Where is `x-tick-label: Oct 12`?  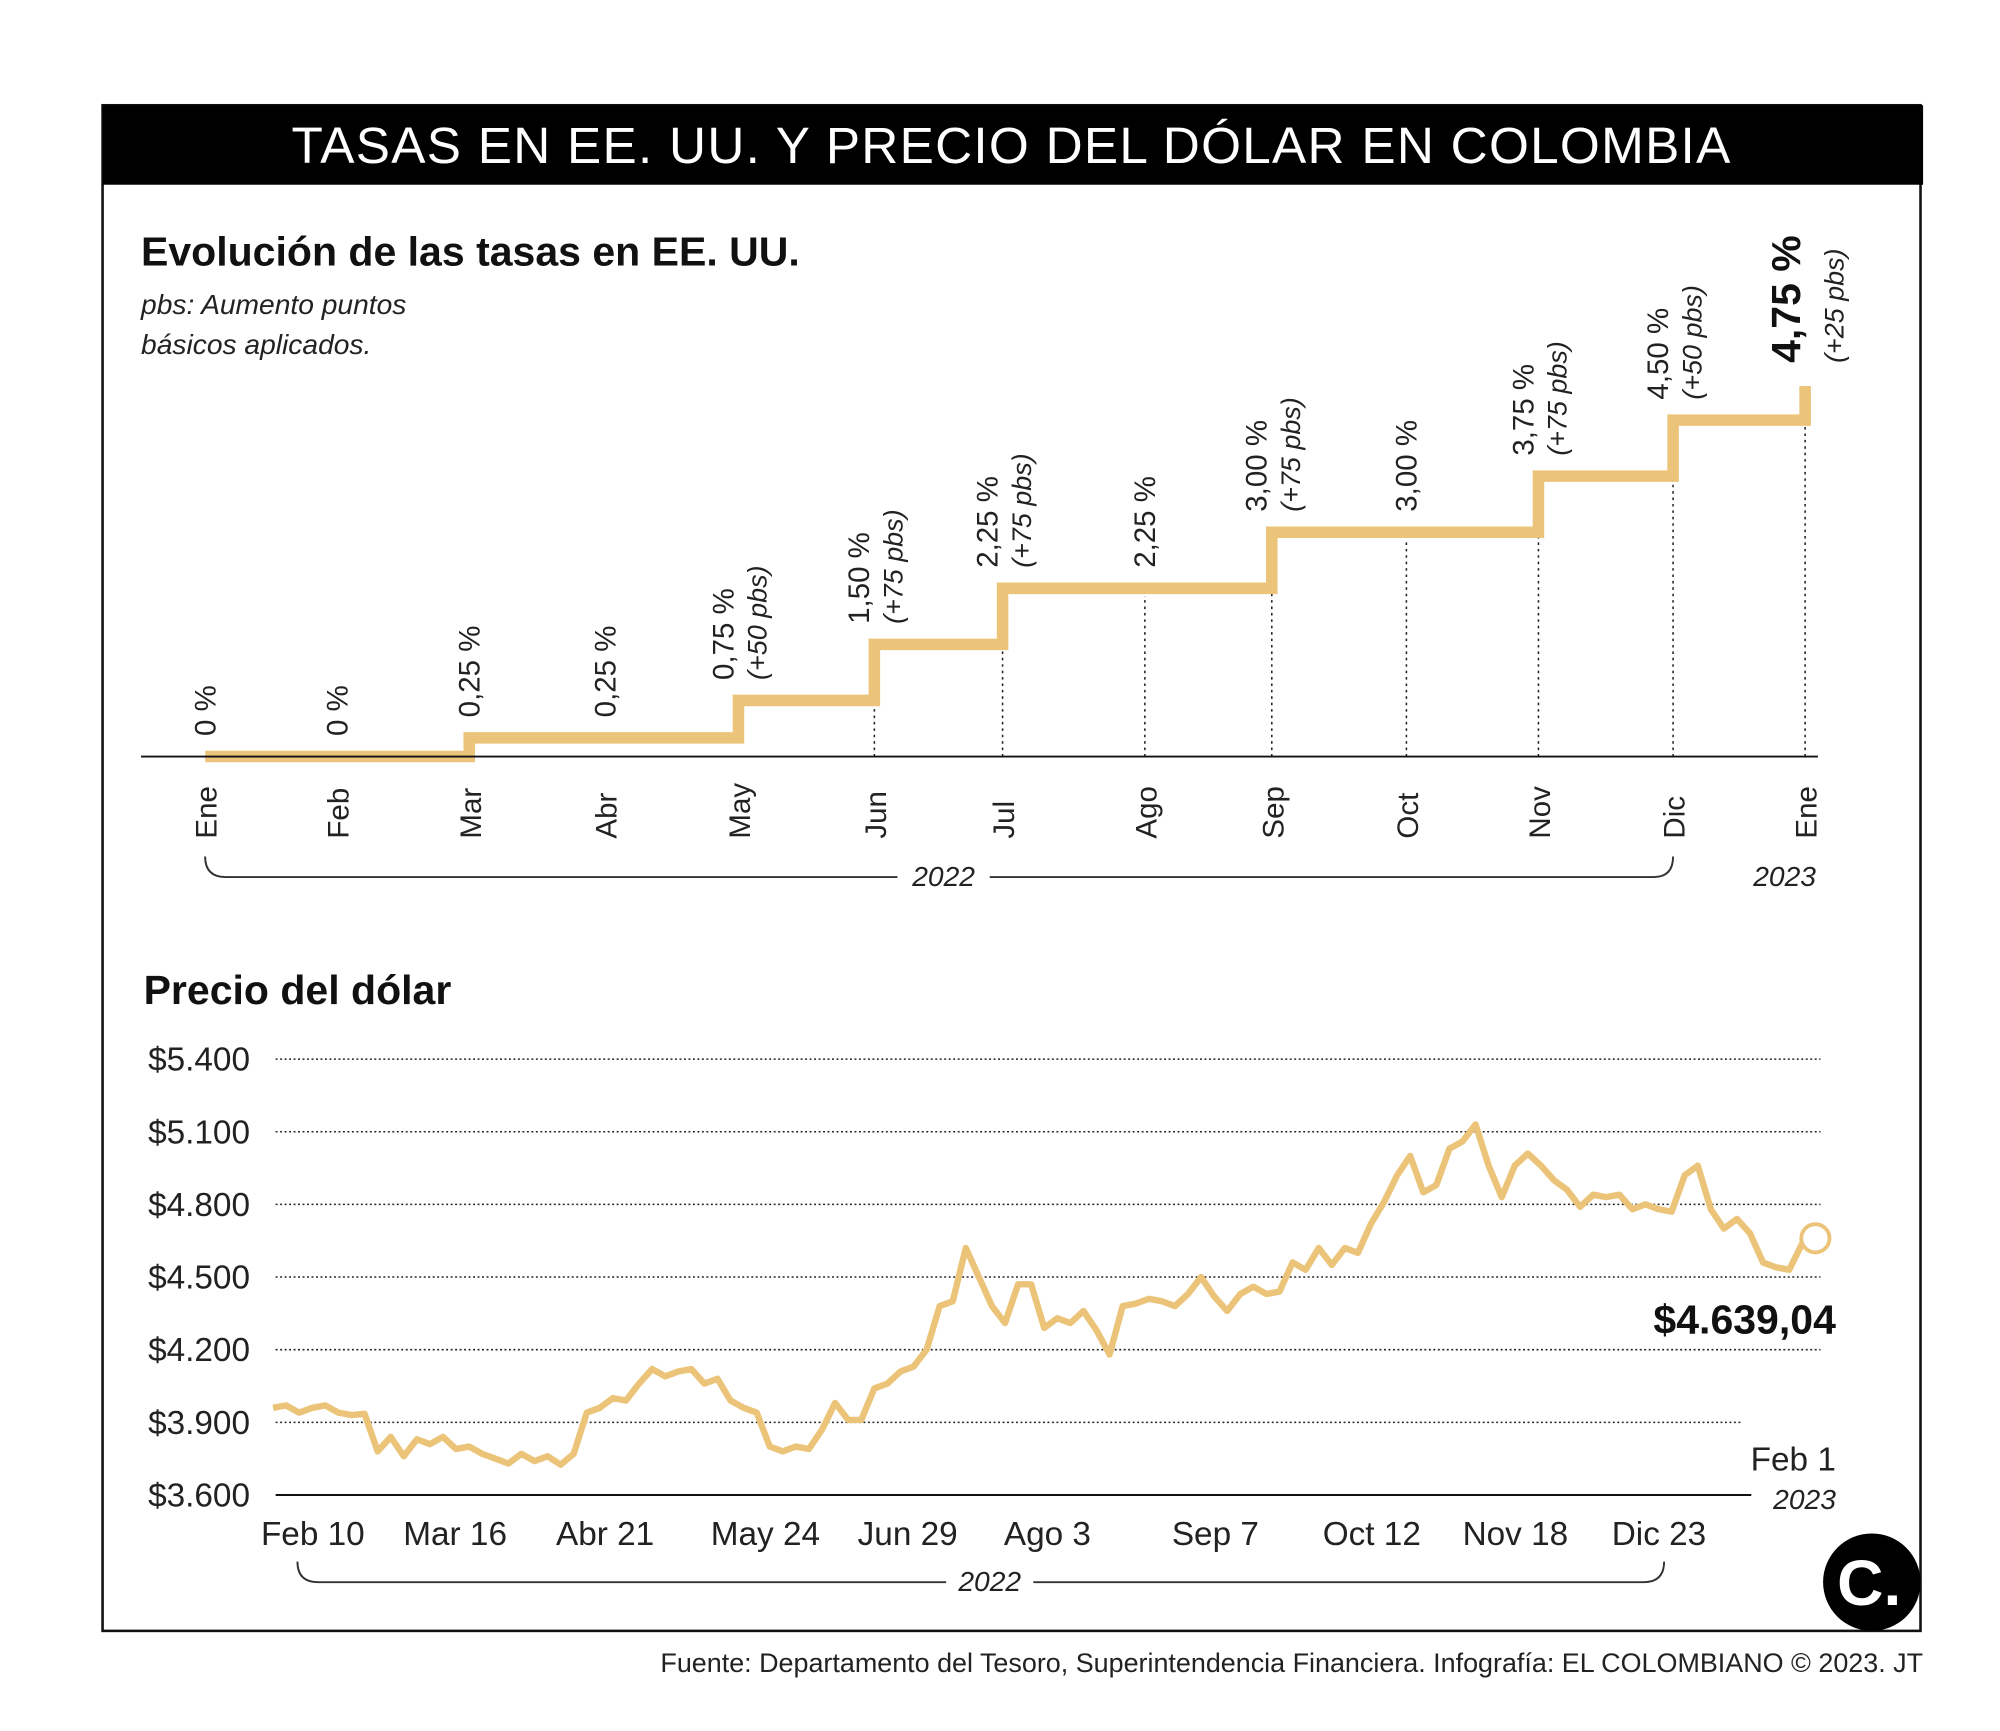
x-tick-label: Oct 12 is located at coordinates (1372, 1534).